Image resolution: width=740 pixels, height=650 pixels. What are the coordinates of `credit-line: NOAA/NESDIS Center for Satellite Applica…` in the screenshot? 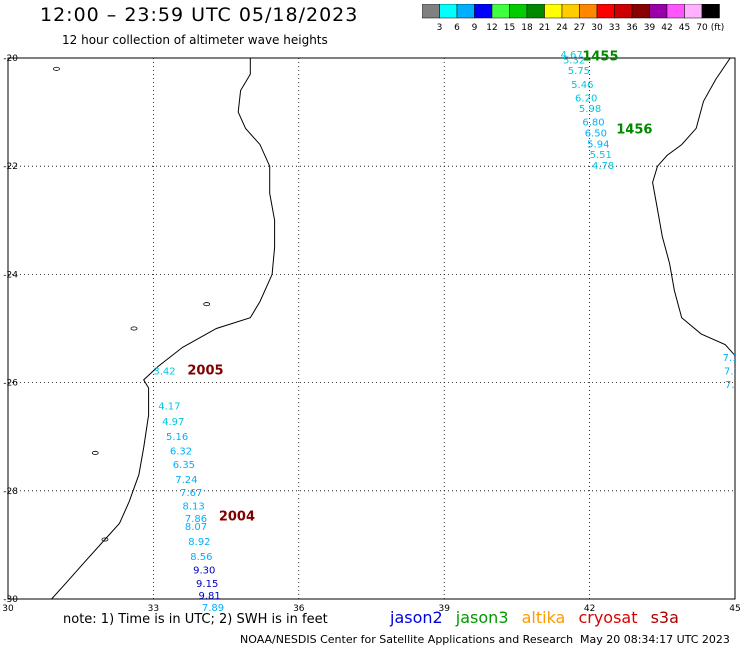 It's located at (407, 639).